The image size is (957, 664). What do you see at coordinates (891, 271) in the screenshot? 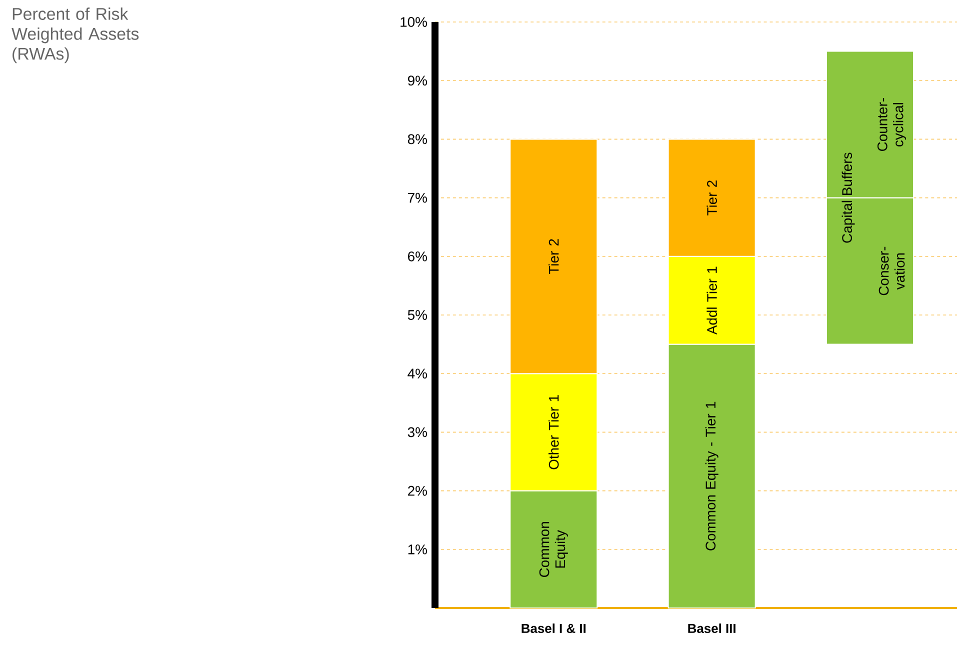
I see `data-label: Conser-vation` at bounding box center [891, 271].